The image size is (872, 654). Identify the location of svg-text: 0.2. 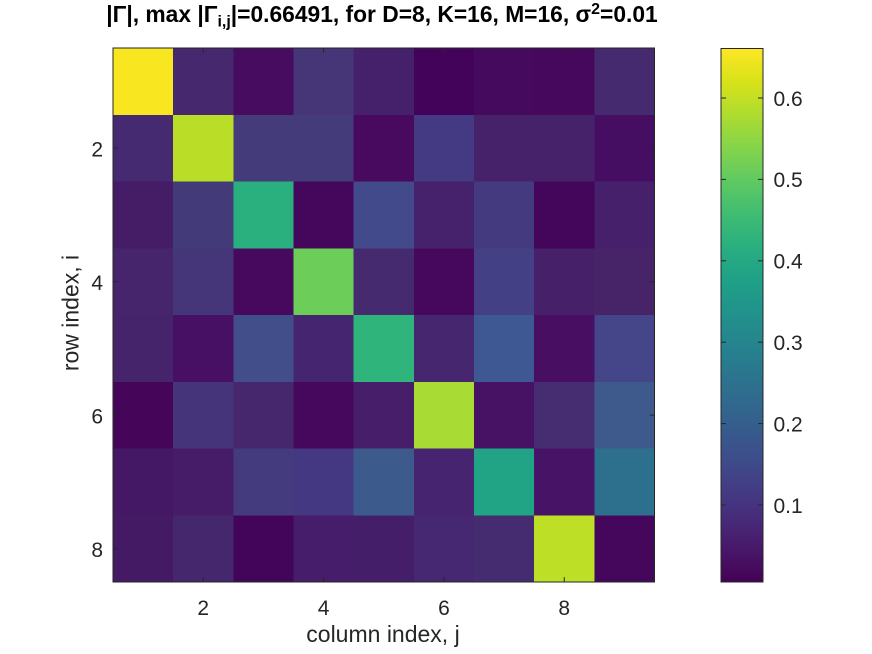
(788, 424).